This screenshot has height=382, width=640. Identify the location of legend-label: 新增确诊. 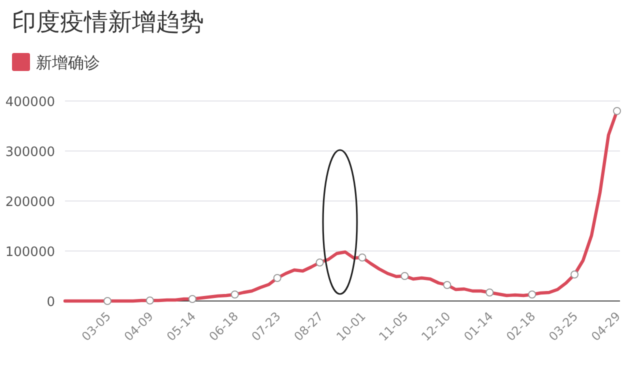
(68, 62).